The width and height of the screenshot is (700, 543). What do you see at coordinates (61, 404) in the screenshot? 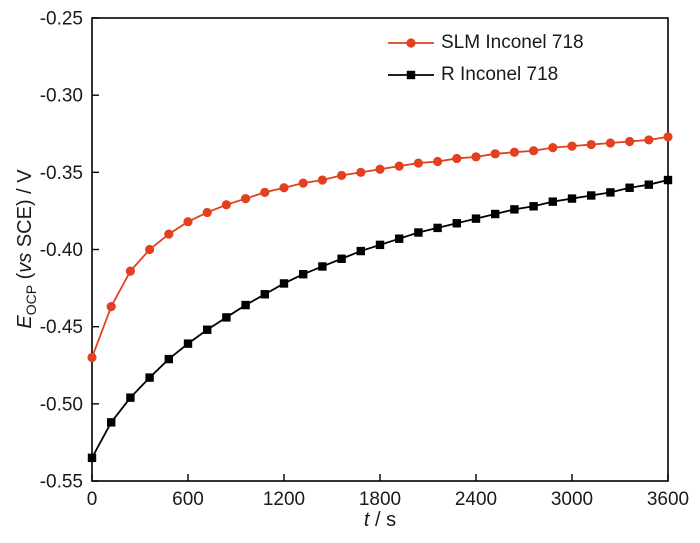
I see `svg-text: -0.50` at bounding box center [61, 404].